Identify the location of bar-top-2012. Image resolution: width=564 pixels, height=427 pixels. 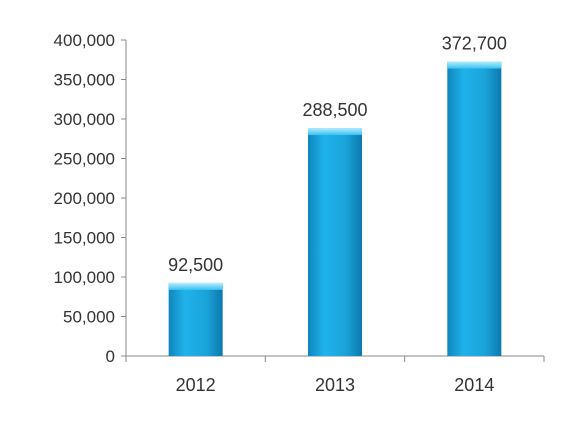
(195, 286).